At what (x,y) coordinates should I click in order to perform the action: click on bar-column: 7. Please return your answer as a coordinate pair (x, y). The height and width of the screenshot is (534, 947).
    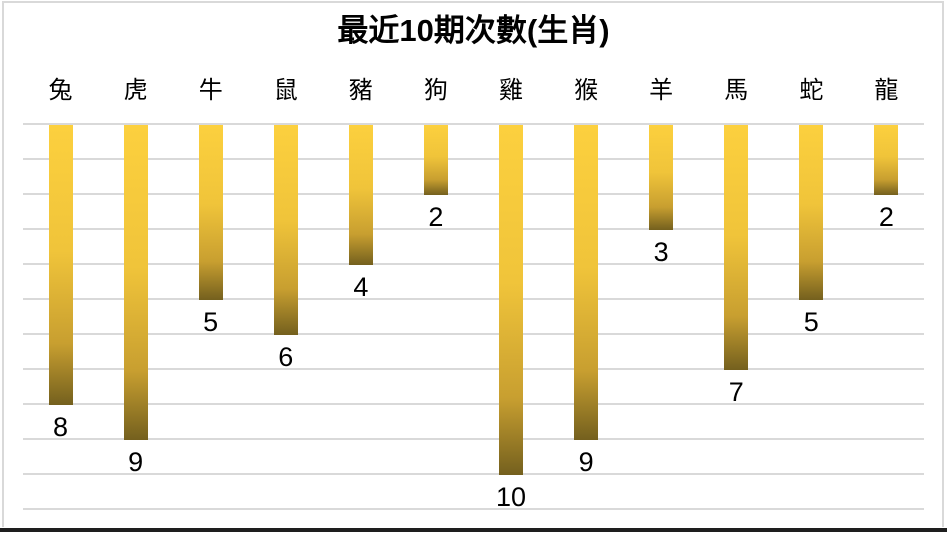
    Looking at the image, I should click on (736, 265).